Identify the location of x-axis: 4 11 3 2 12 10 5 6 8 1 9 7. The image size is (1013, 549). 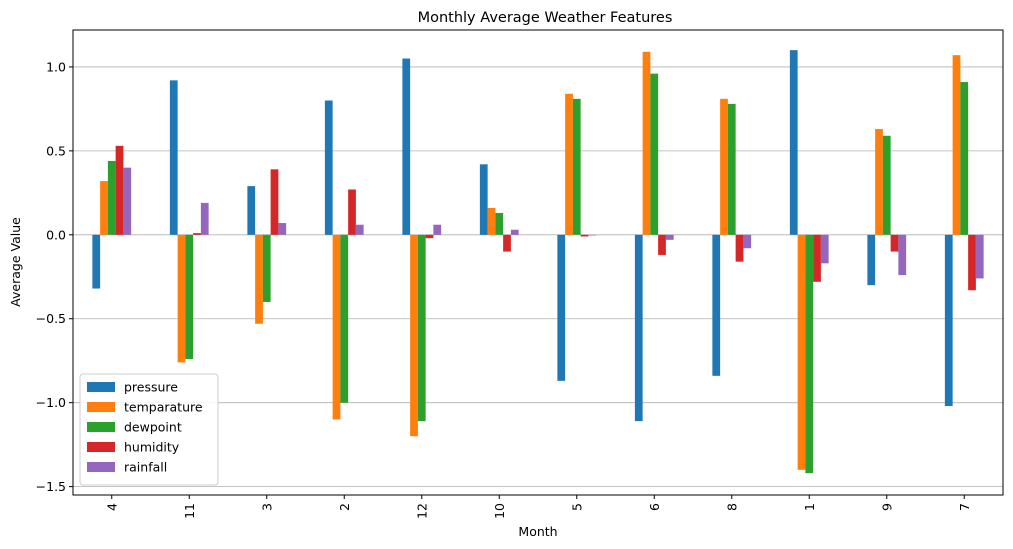
(538, 507).